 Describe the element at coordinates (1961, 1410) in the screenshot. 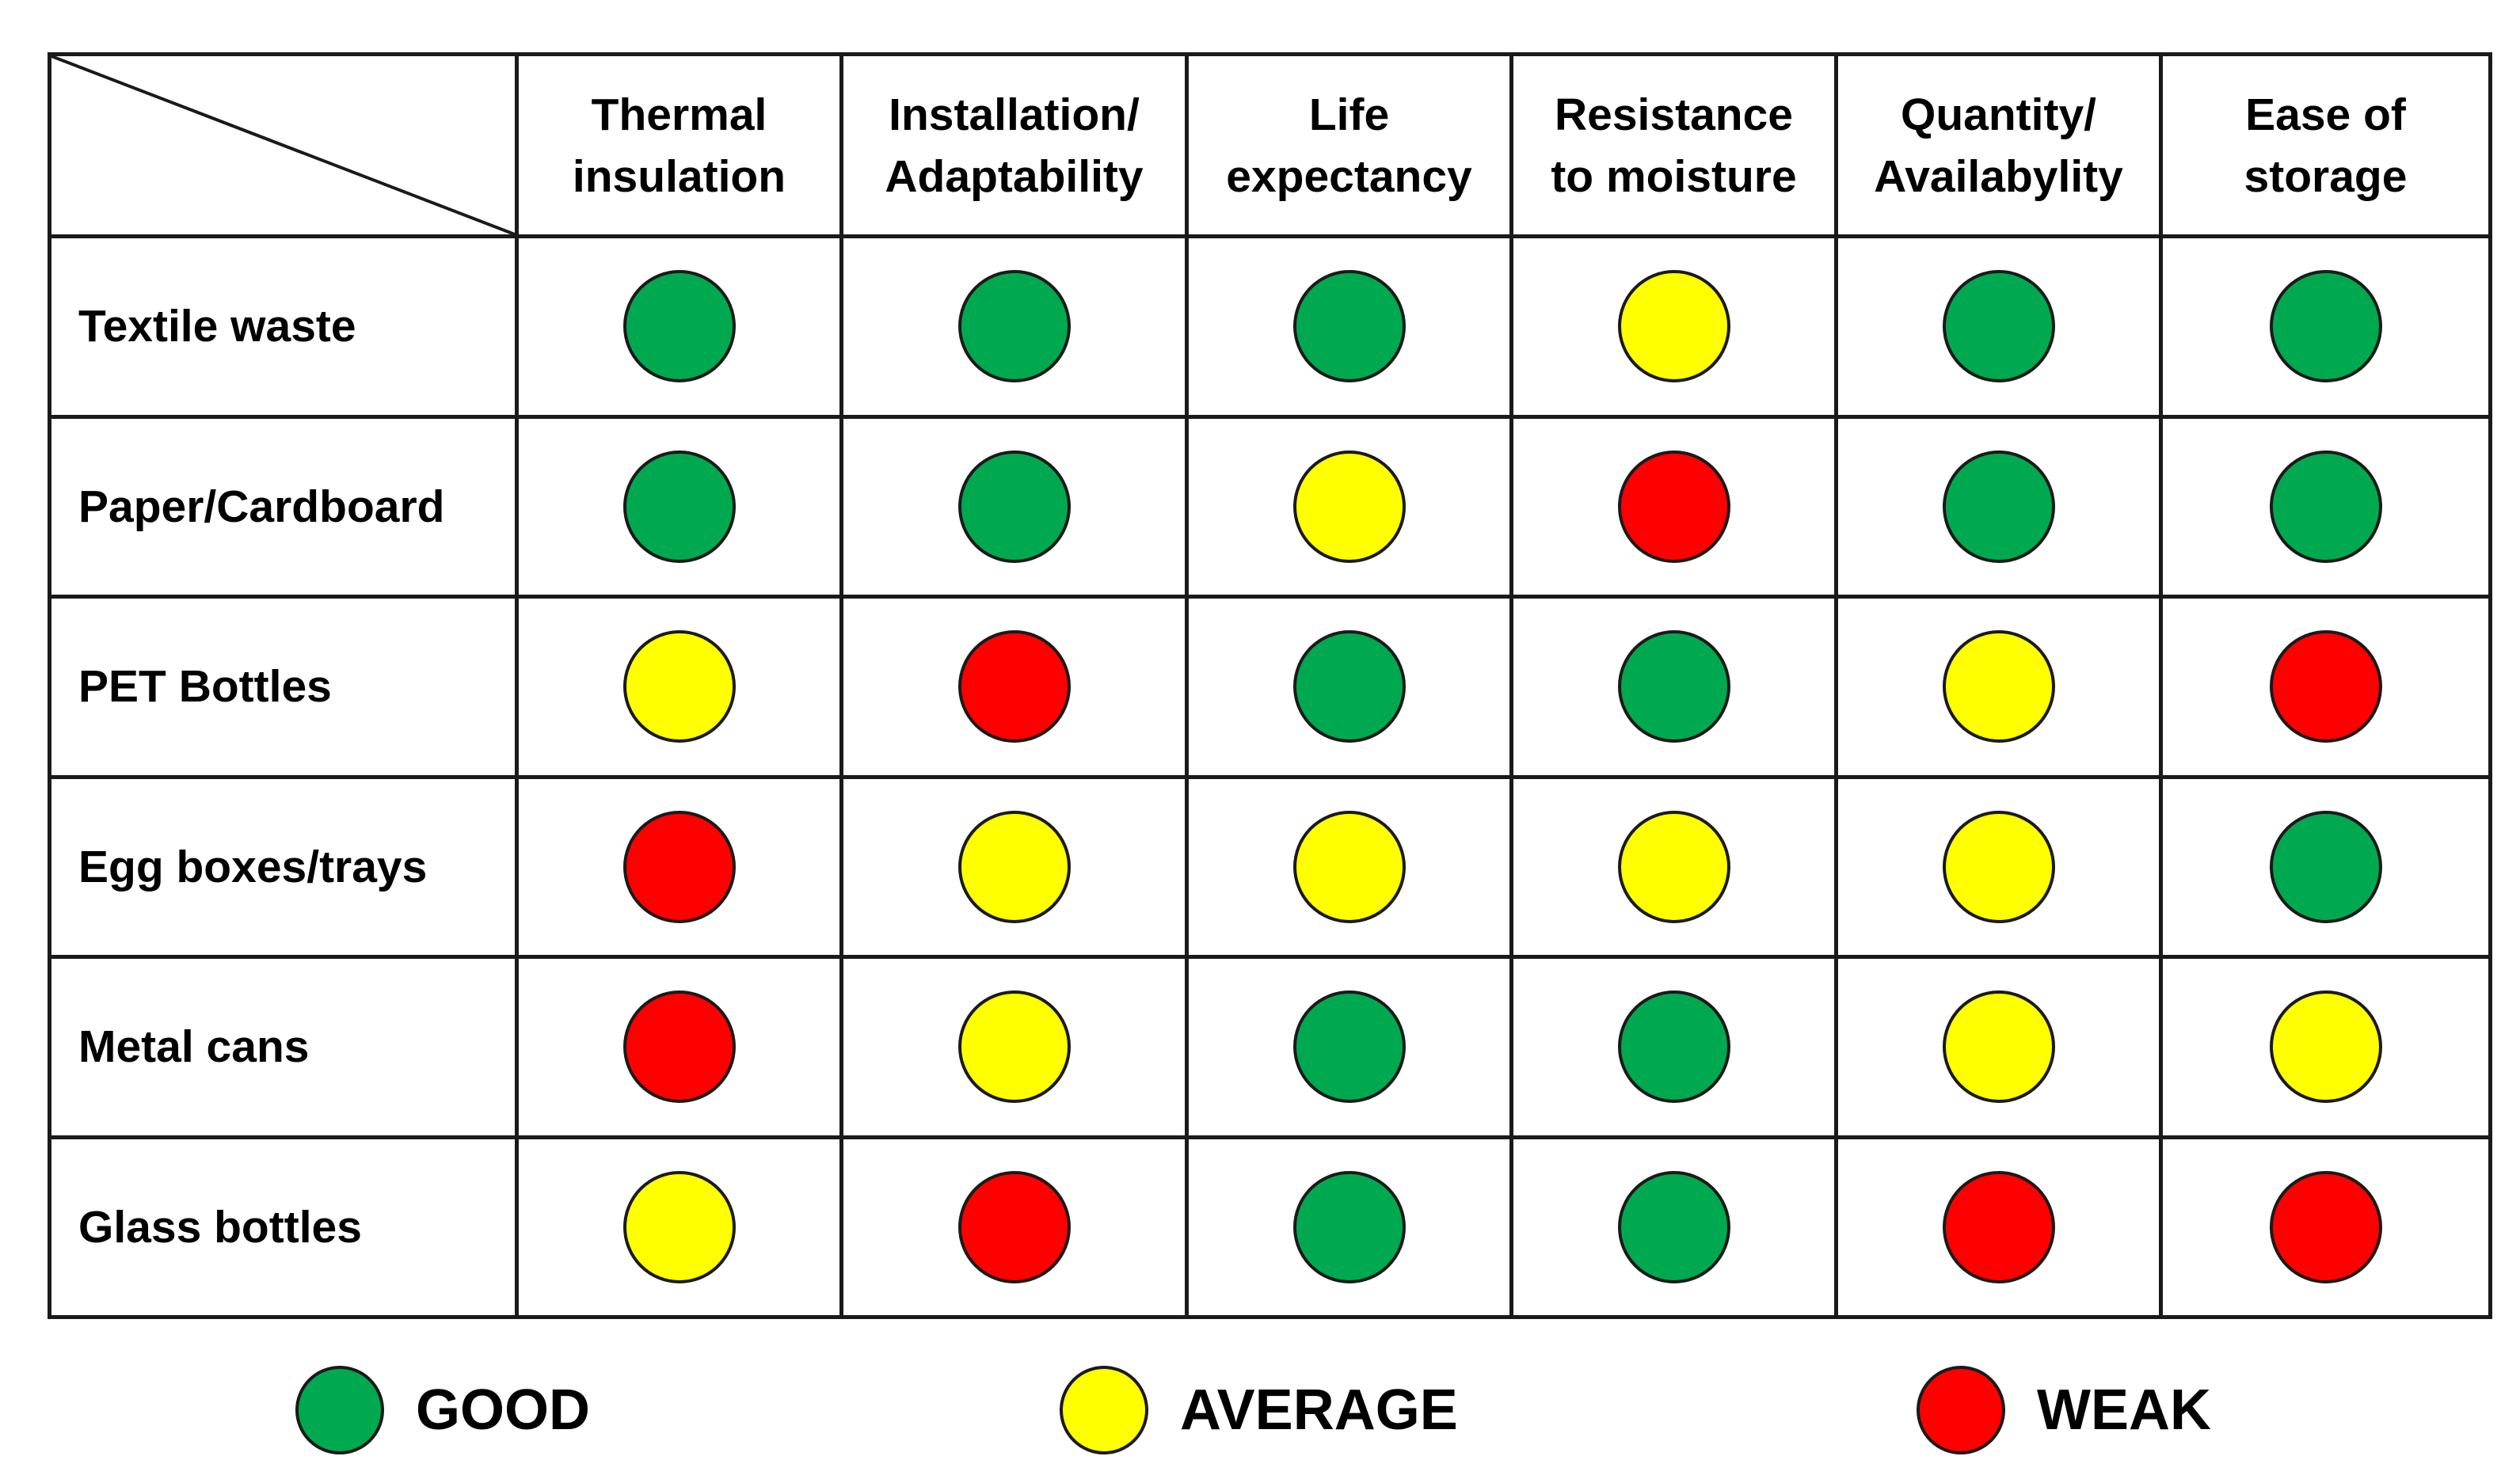

I see `legend-weak-dot` at that location.